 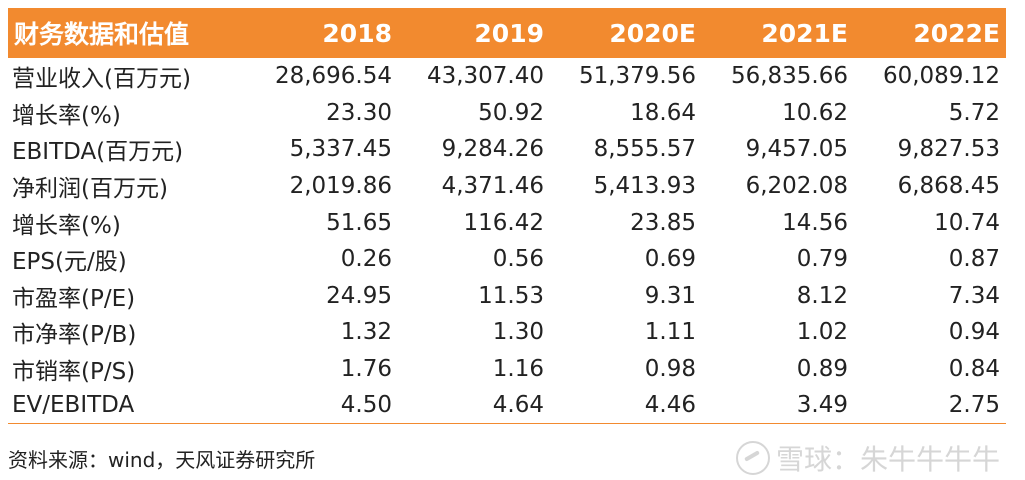 I want to click on table-cell: 4.64, so click(x=474, y=406).